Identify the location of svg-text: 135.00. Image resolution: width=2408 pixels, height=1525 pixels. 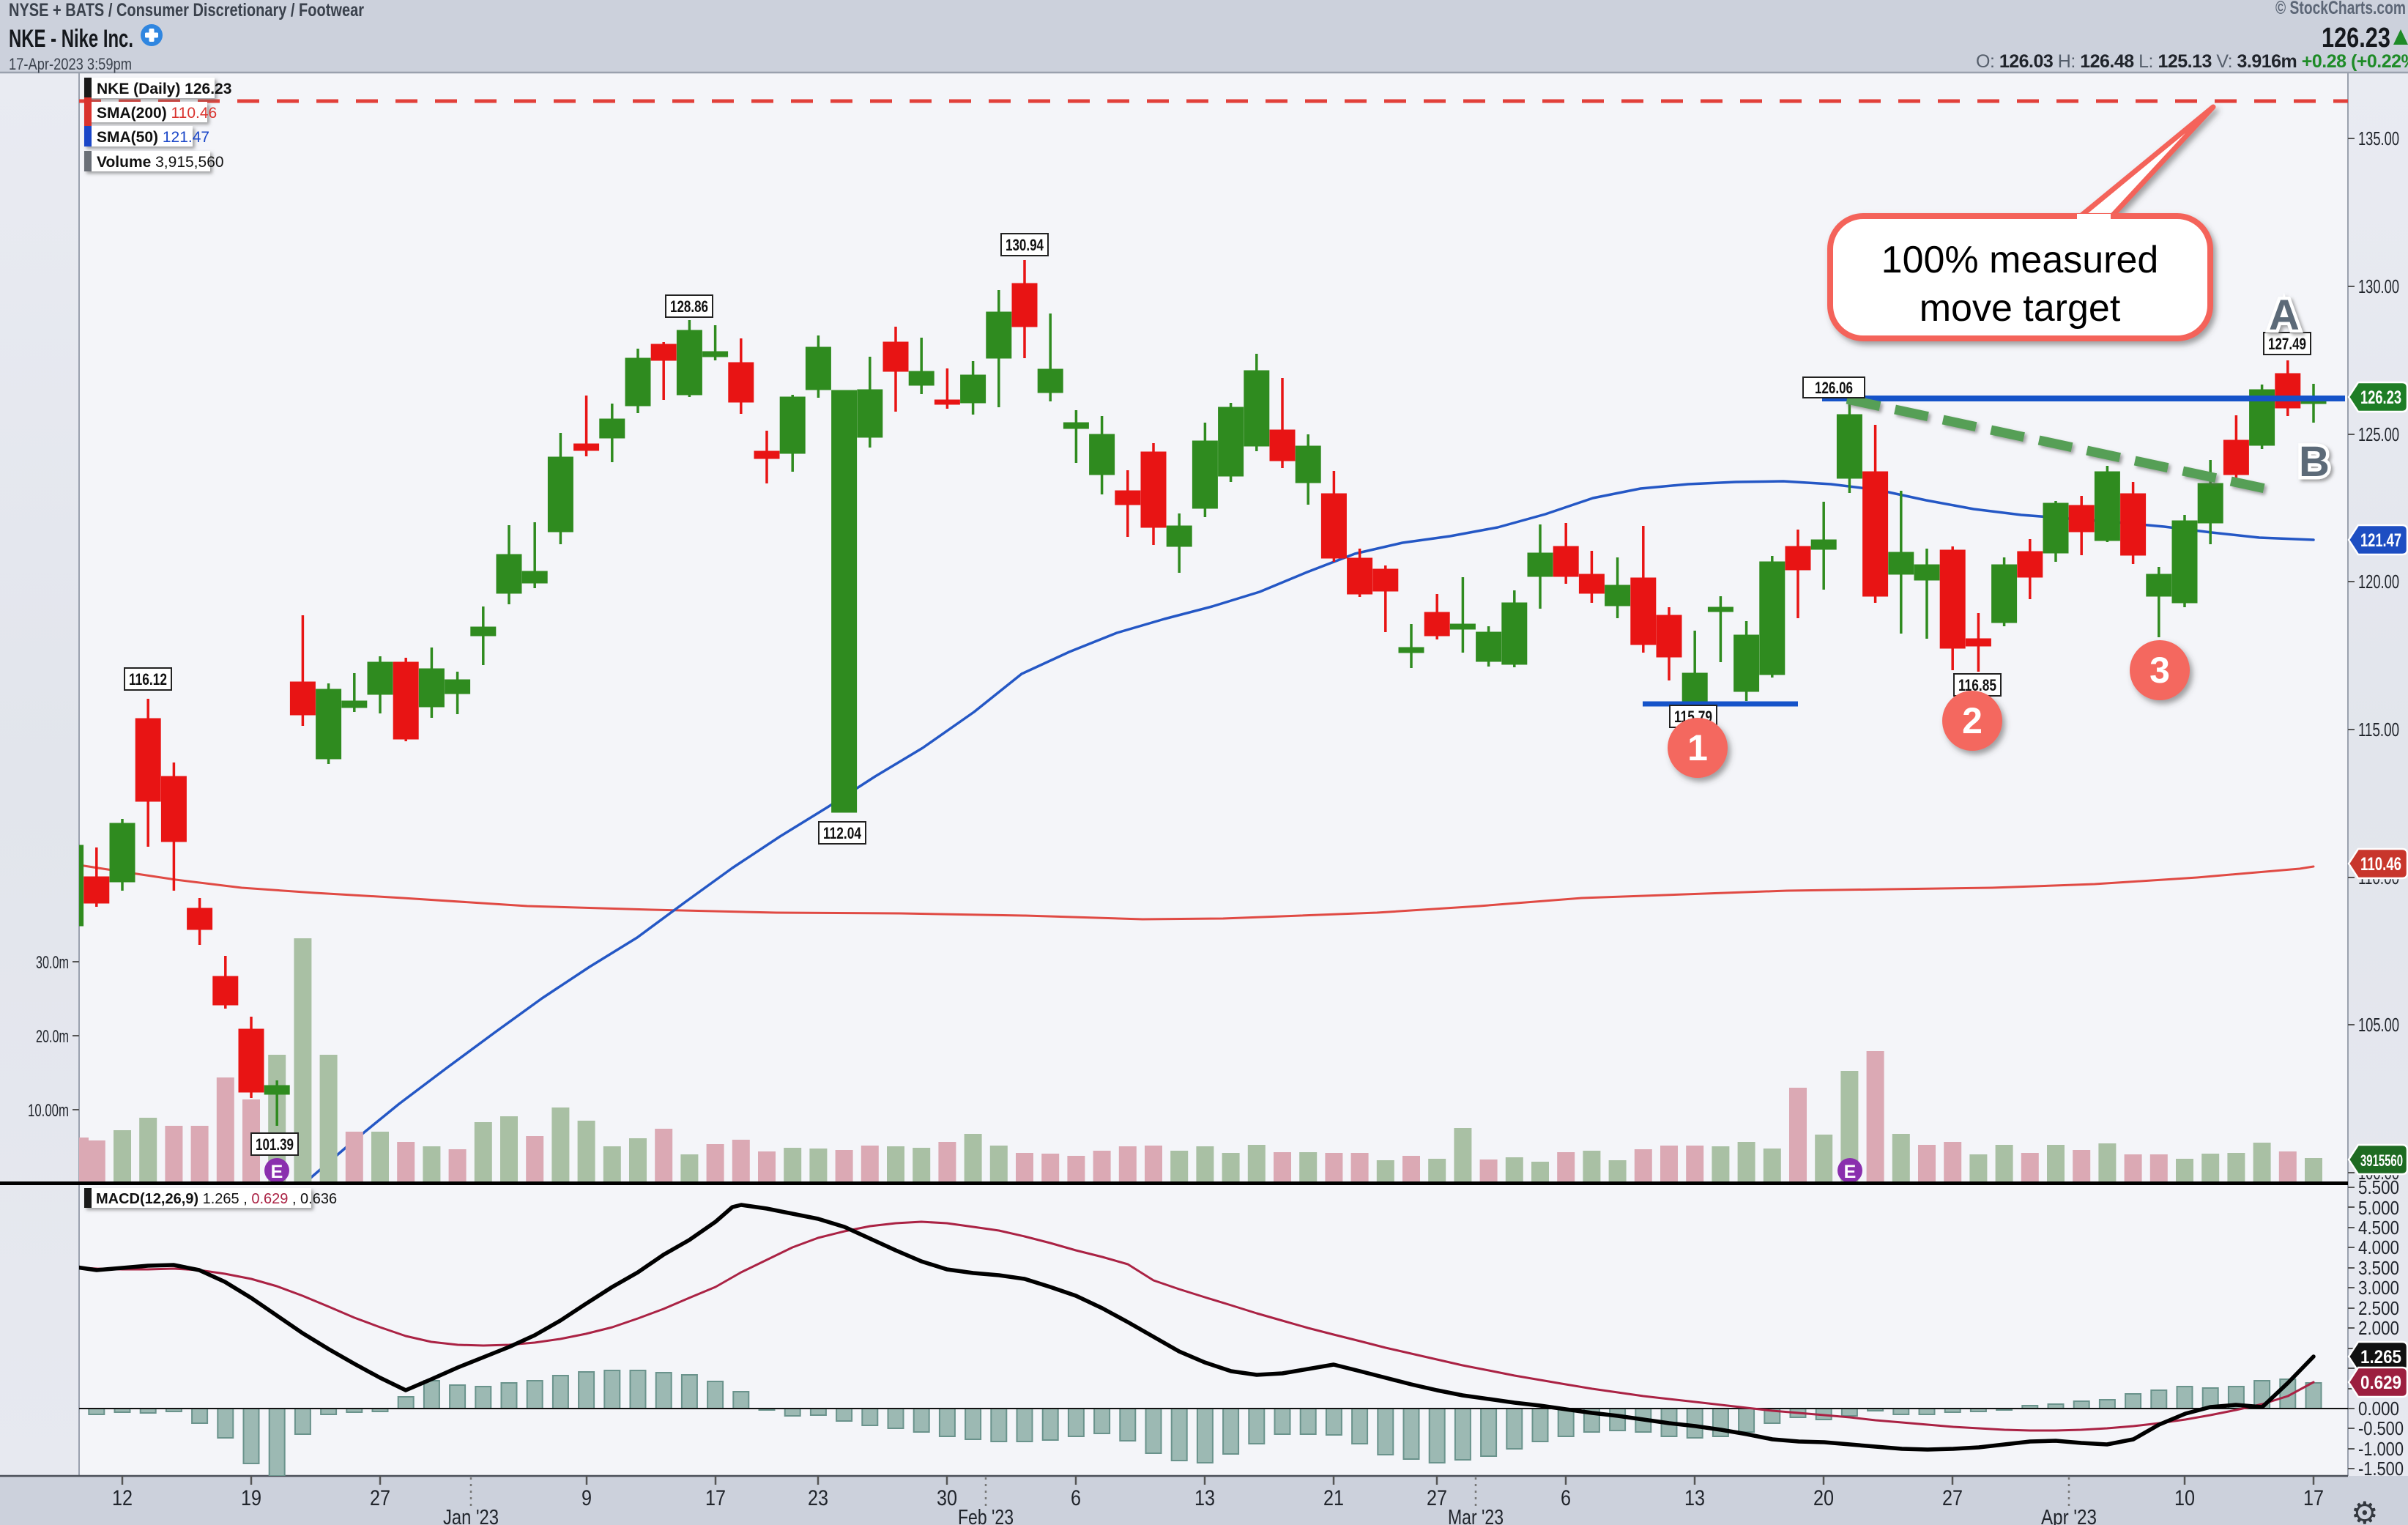
(2378, 138).